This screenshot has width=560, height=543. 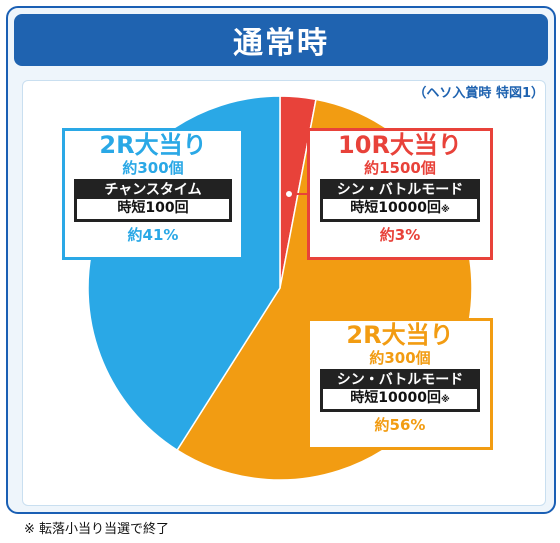 I want to click on mode-box: チャンスタイム 時短100回, so click(x=153, y=200).